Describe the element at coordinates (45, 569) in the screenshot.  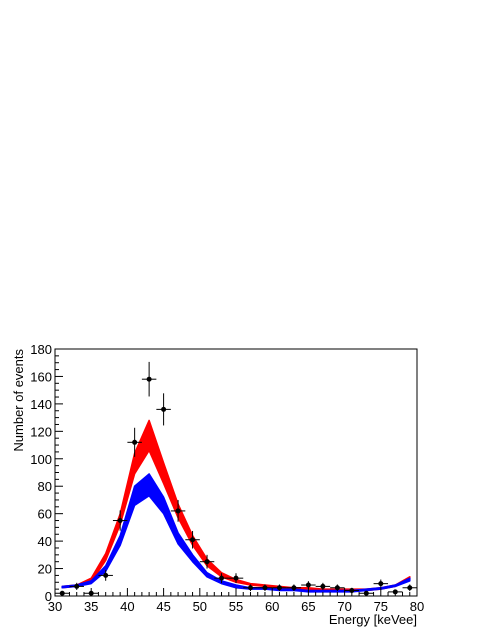
I see `y-tick-label: 20` at that location.